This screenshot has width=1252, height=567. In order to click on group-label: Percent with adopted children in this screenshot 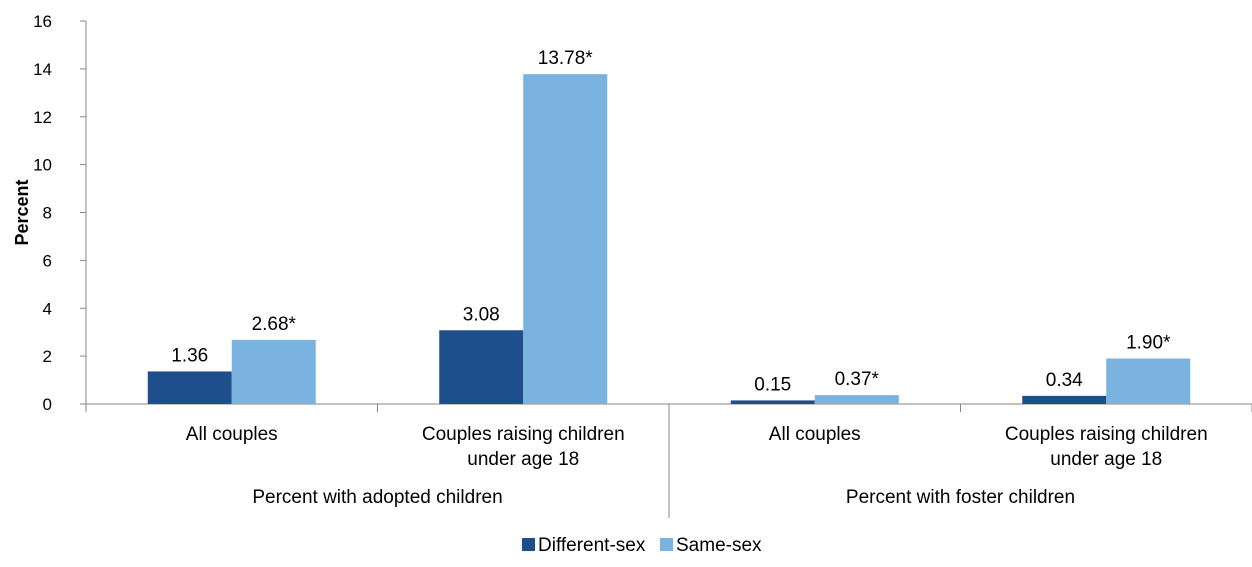, I will do `click(377, 497)`.